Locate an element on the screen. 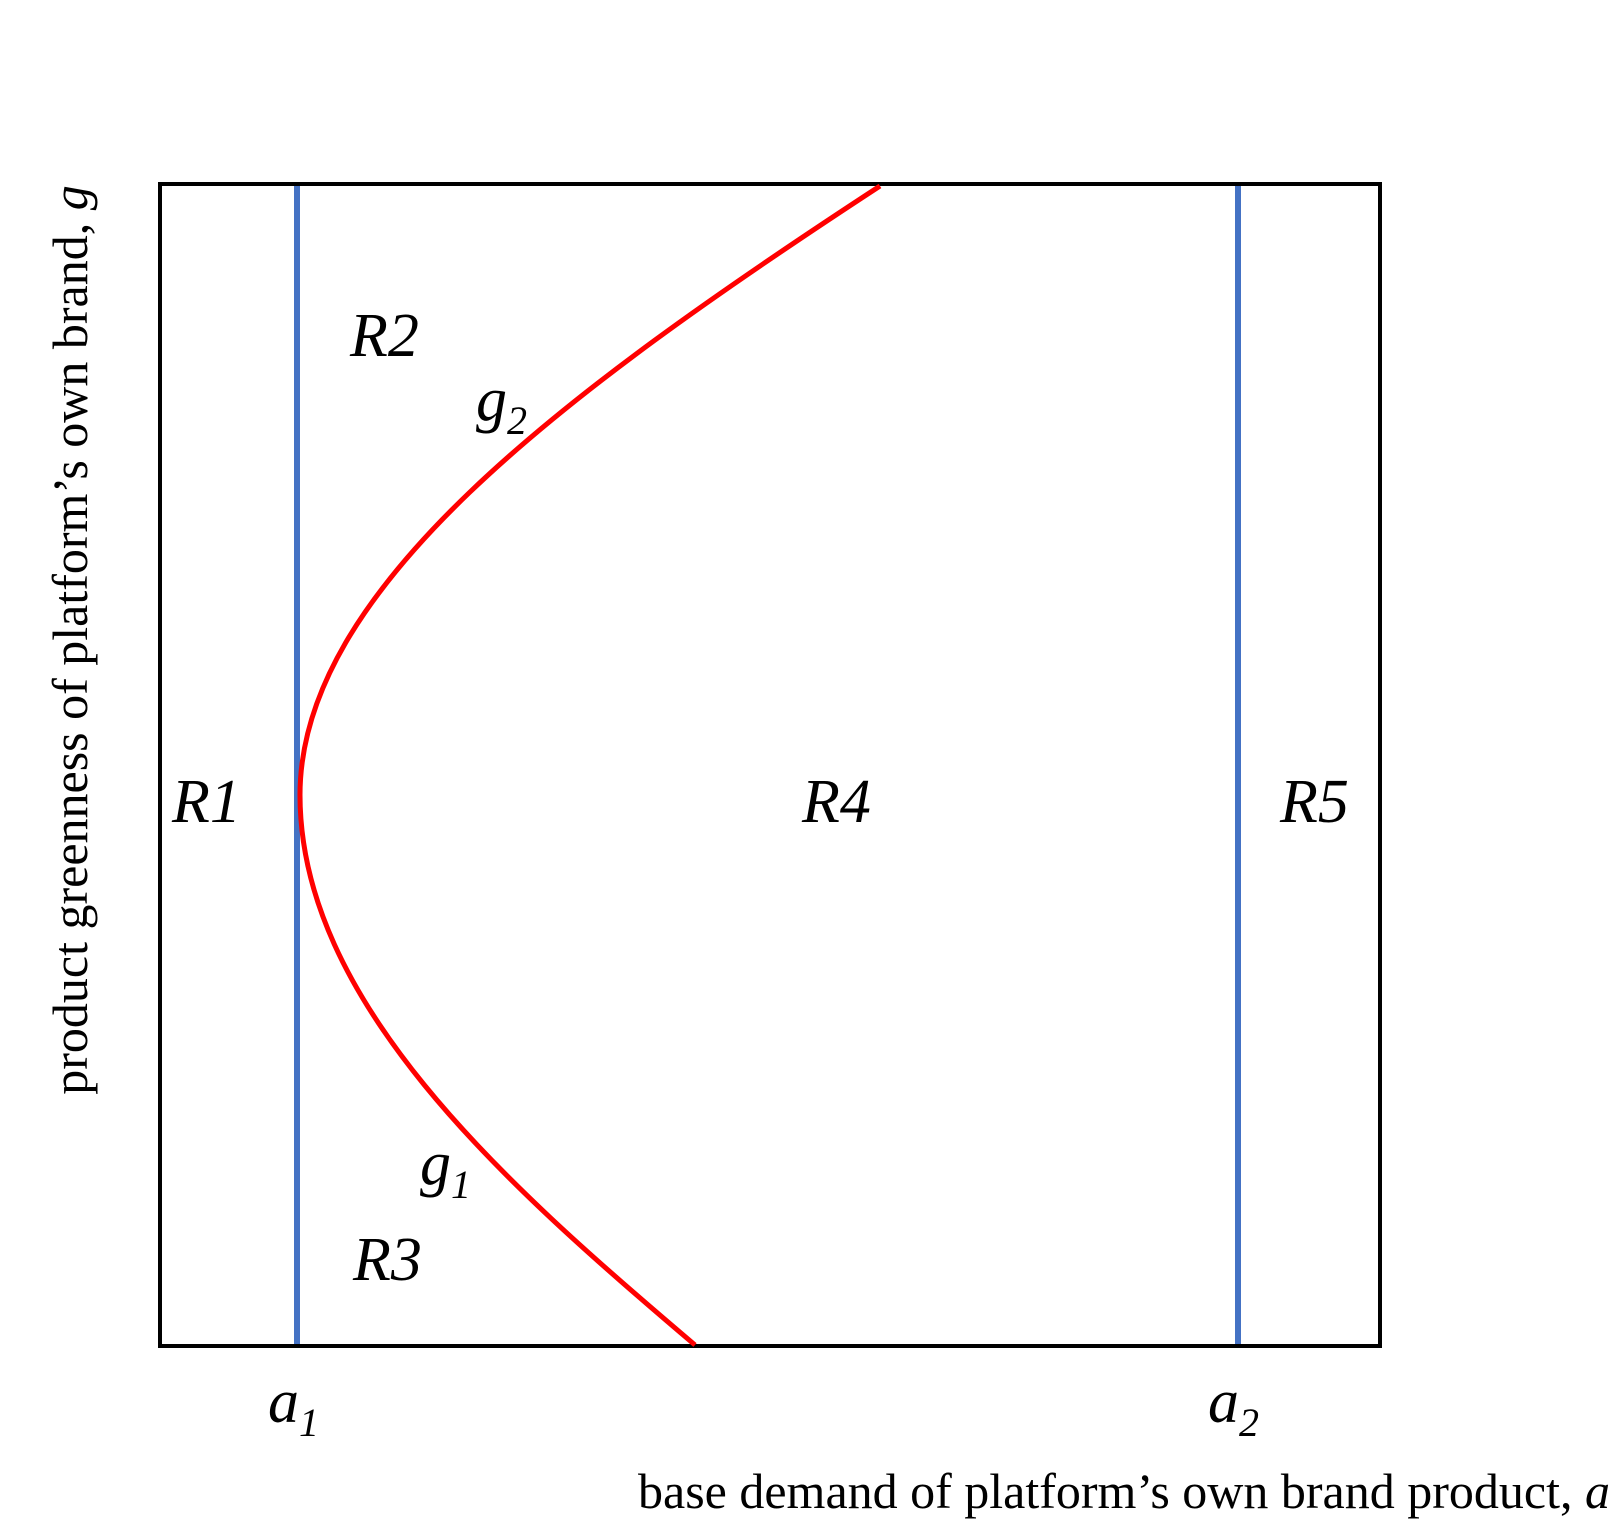 This screenshot has height=1537, width=1624. region-label-r1: R1 is located at coordinates (206, 802).